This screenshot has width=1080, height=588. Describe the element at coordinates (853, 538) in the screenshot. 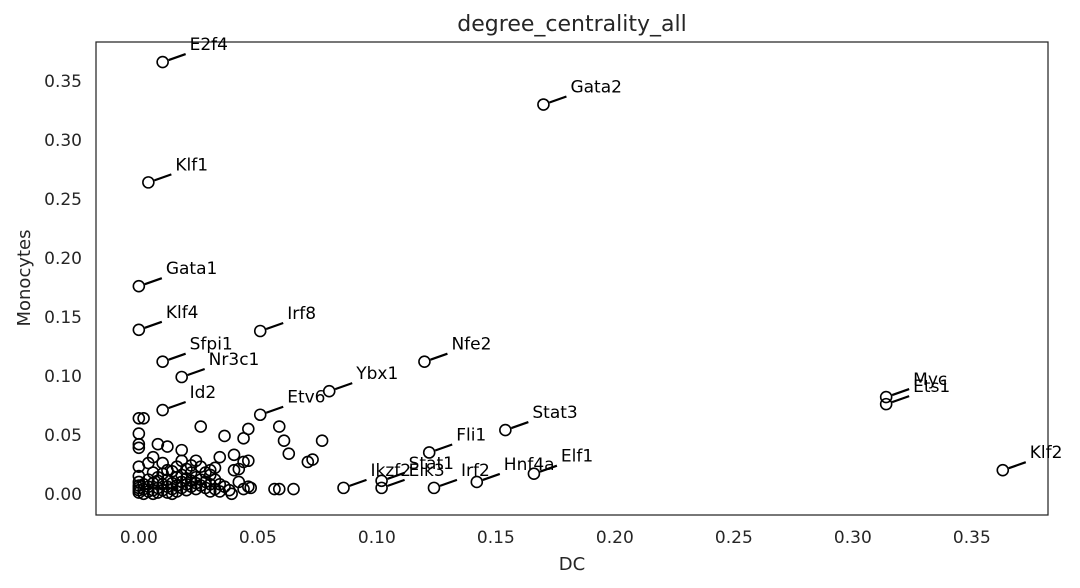

I see `x-tick-label: 0.30` at that location.